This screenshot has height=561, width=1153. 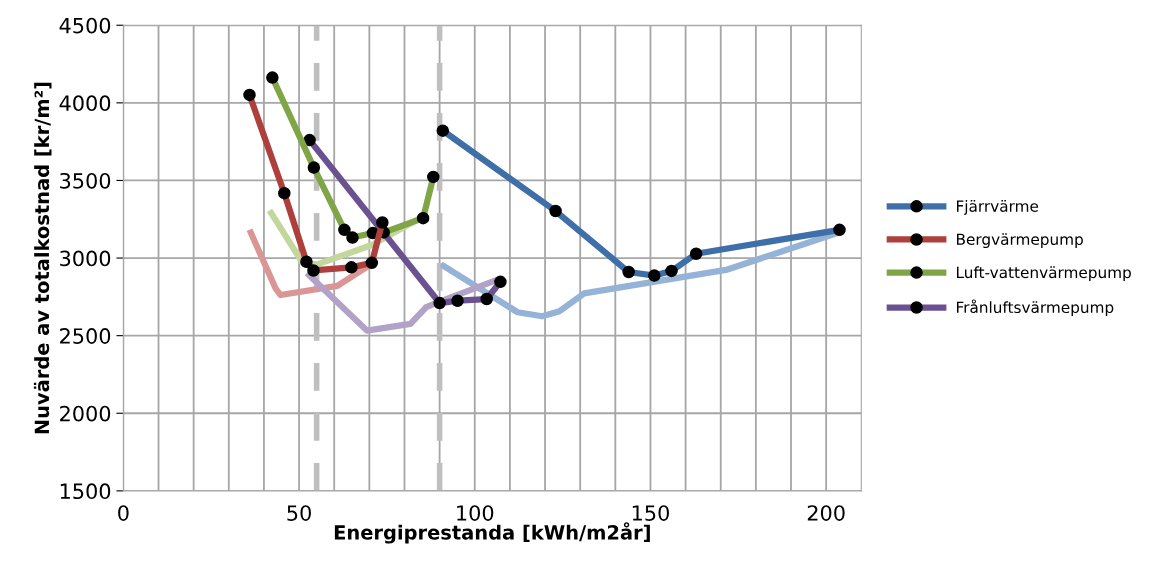 What do you see at coordinates (475, 513) in the screenshot?
I see `x-tick-label: 100` at bounding box center [475, 513].